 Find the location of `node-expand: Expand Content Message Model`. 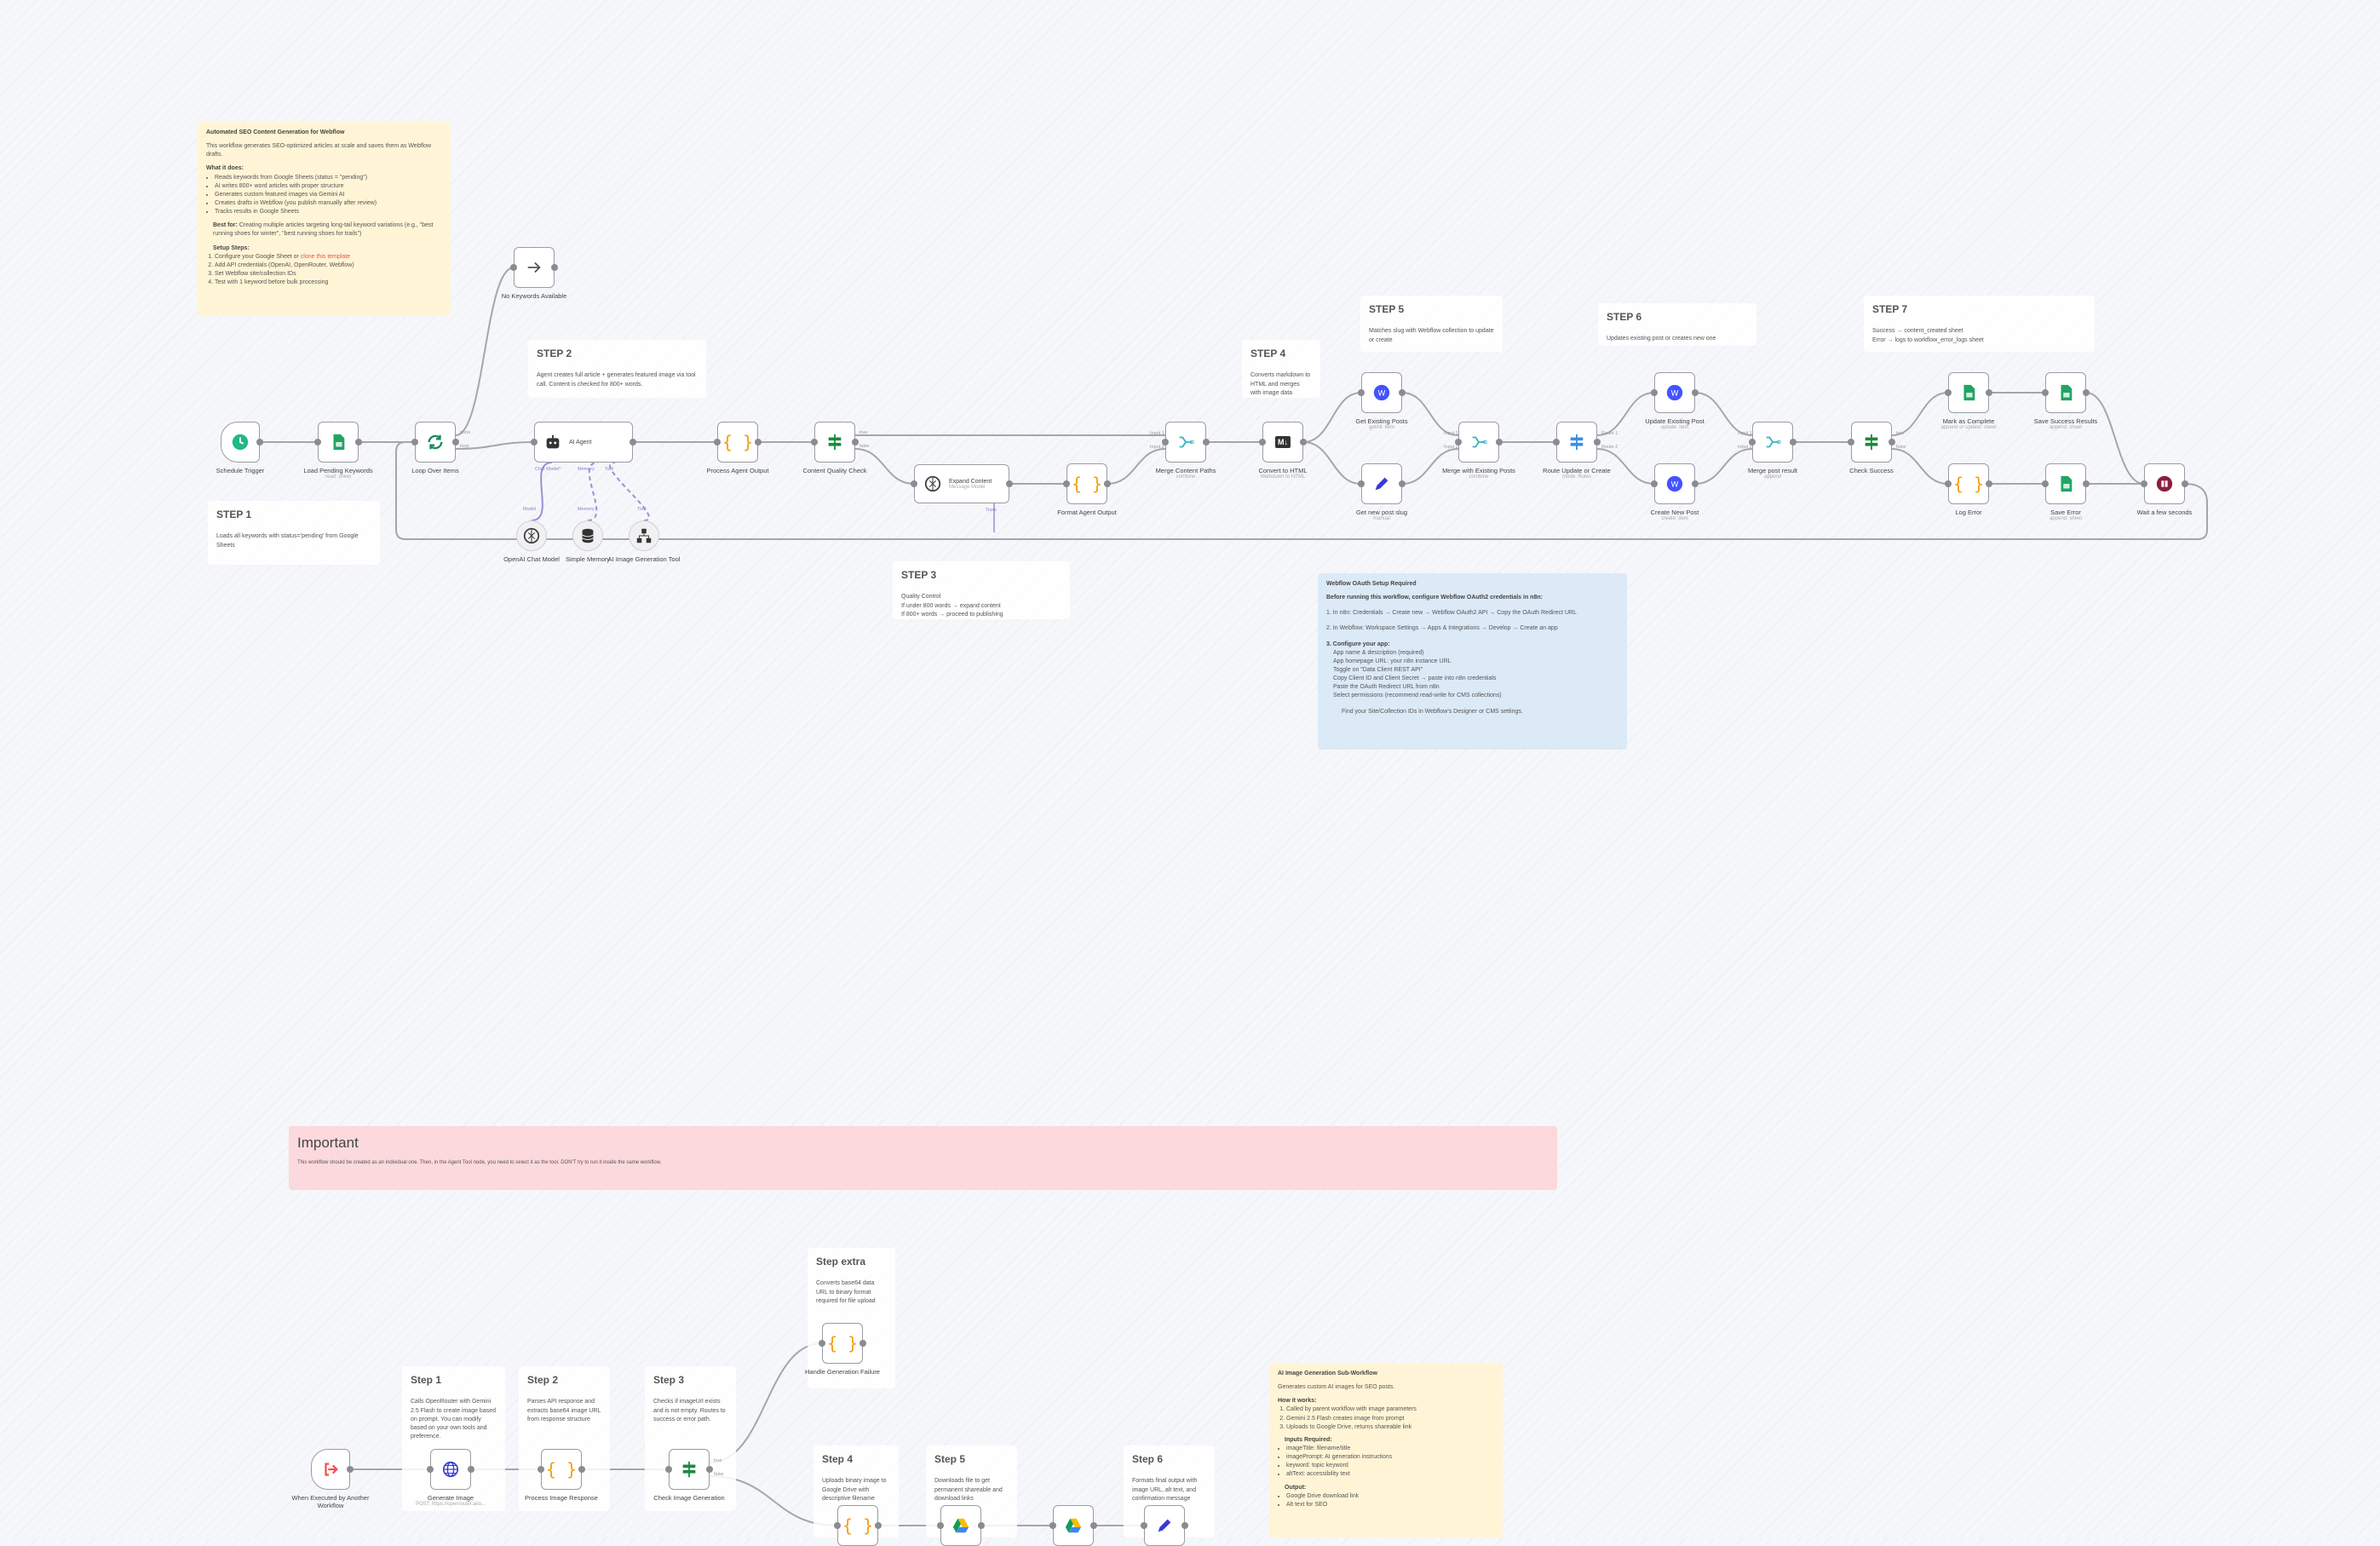

node-expand: Expand Content Message Model is located at coordinates (962, 484).